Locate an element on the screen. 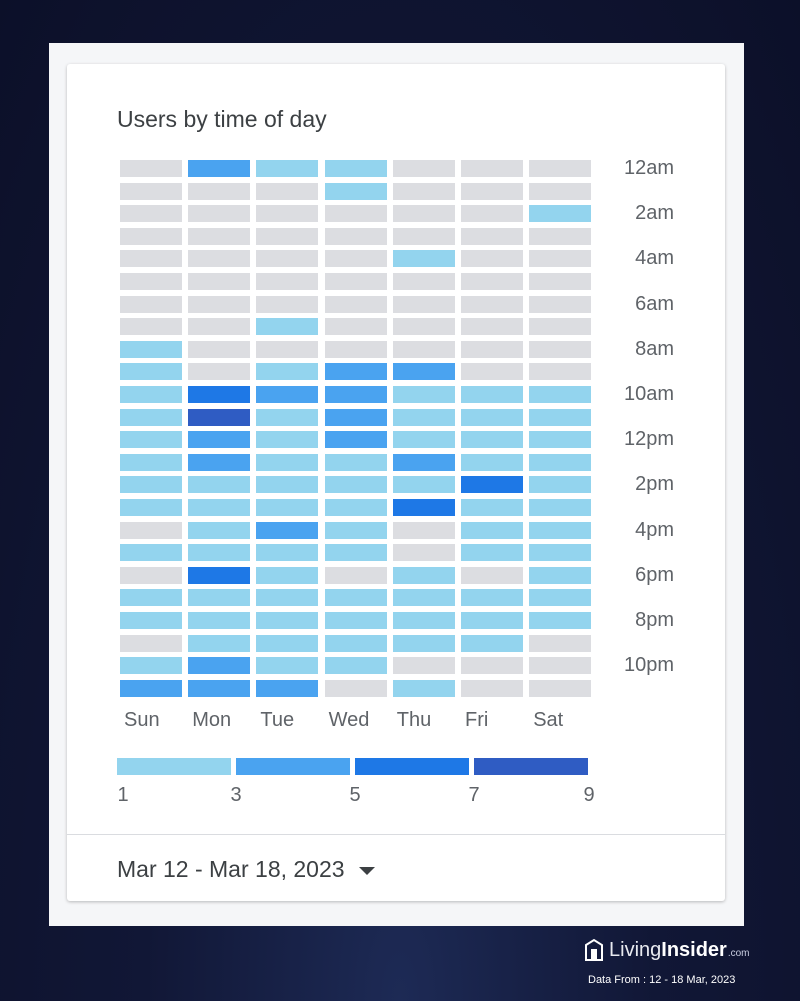 The height and width of the screenshot is (1001, 800). heatmap-cell-wed-3pm is located at coordinates (355, 507).